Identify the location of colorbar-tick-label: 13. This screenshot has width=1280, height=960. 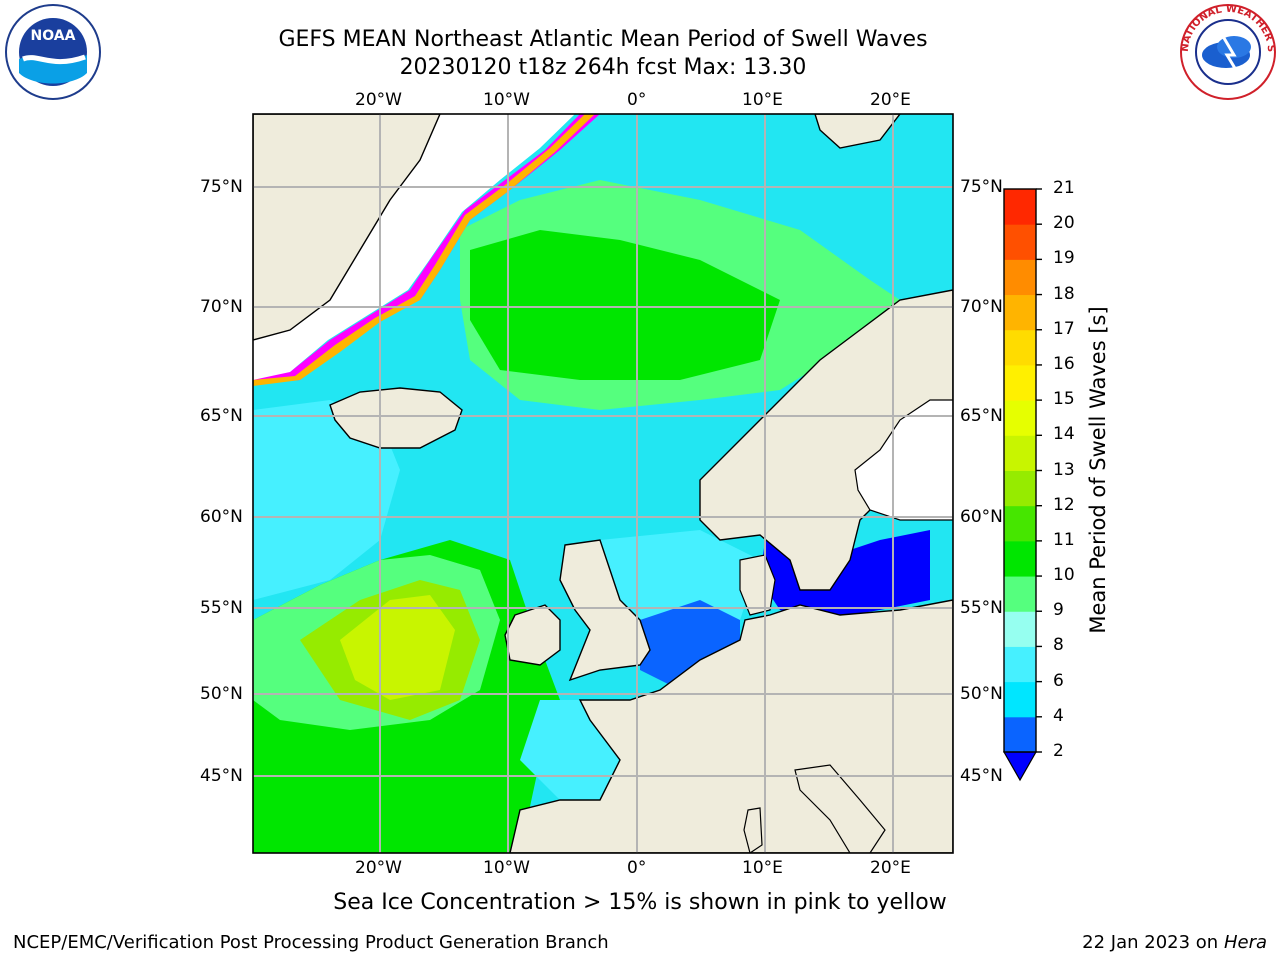
(1064, 469).